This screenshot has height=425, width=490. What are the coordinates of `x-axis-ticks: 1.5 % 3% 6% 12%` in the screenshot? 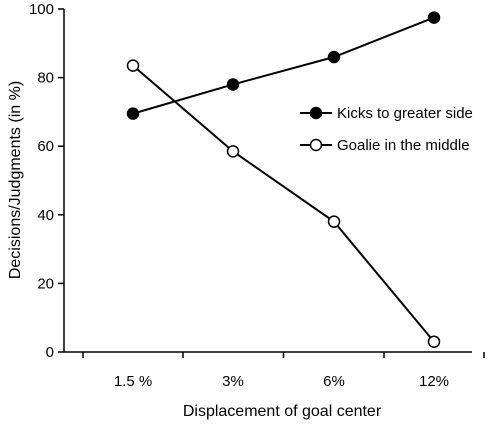 It's located at (283, 371).